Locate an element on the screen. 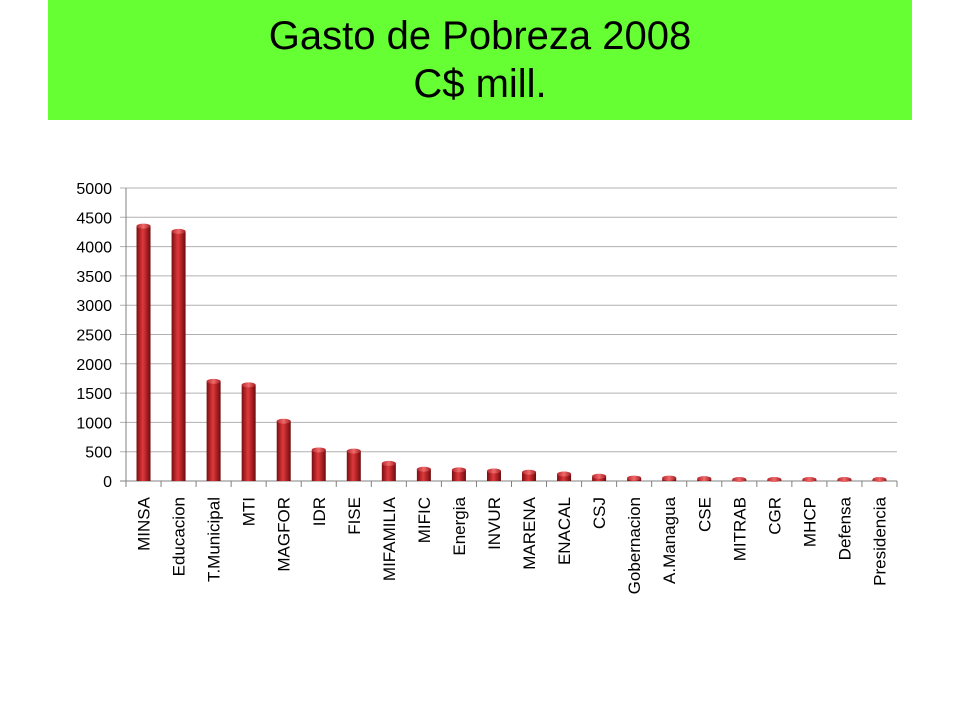 This screenshot has height=720, width=960. bar-mhcp is located at coordinates (809, 479).